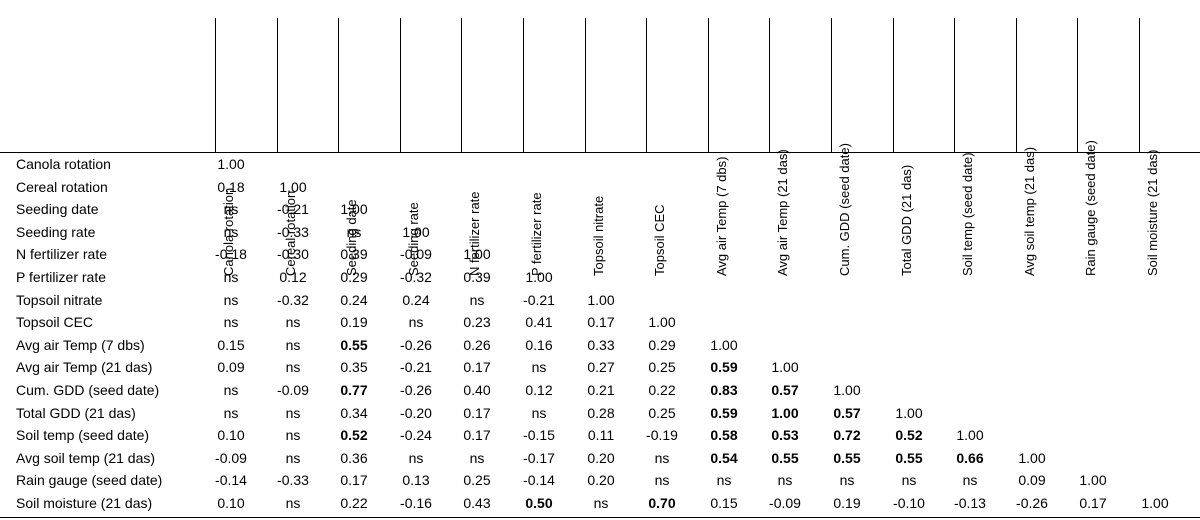  I want to click on correlation-cell: 0.33, so click(601, 344).